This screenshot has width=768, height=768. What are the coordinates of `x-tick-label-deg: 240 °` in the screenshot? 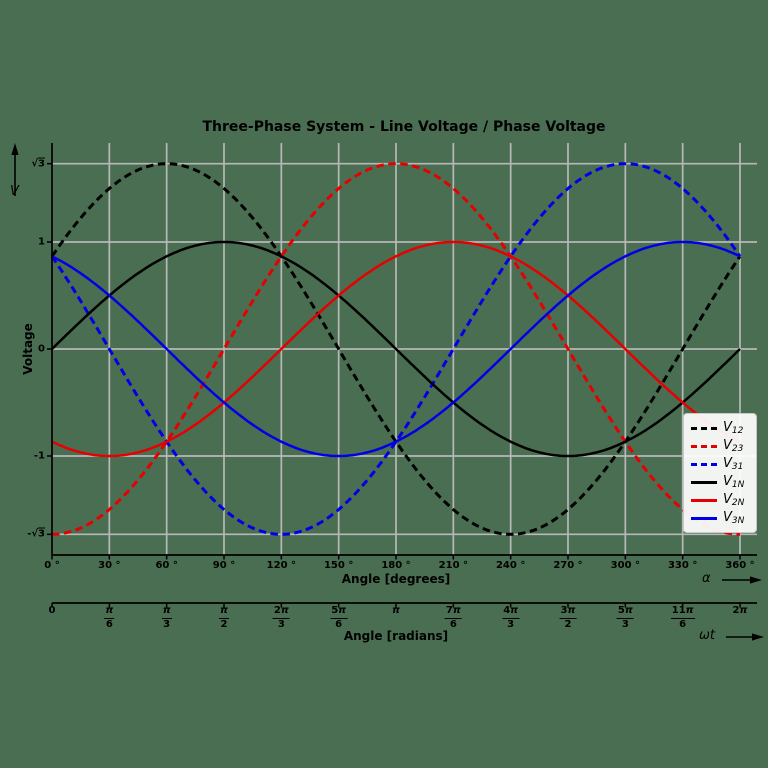 It's located at (510, 565).